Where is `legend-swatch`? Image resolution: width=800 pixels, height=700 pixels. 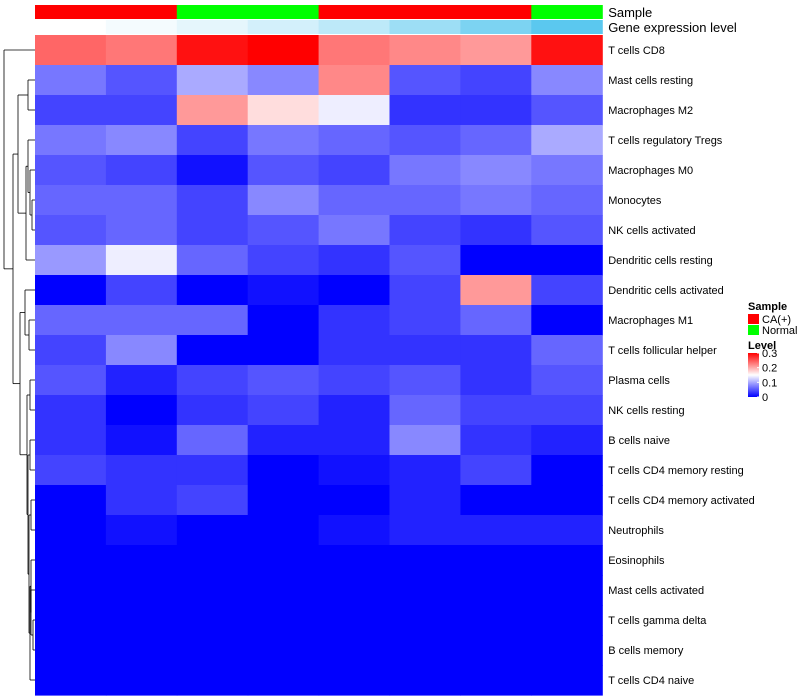
legend-swatch is located at coordinates (753, 319).